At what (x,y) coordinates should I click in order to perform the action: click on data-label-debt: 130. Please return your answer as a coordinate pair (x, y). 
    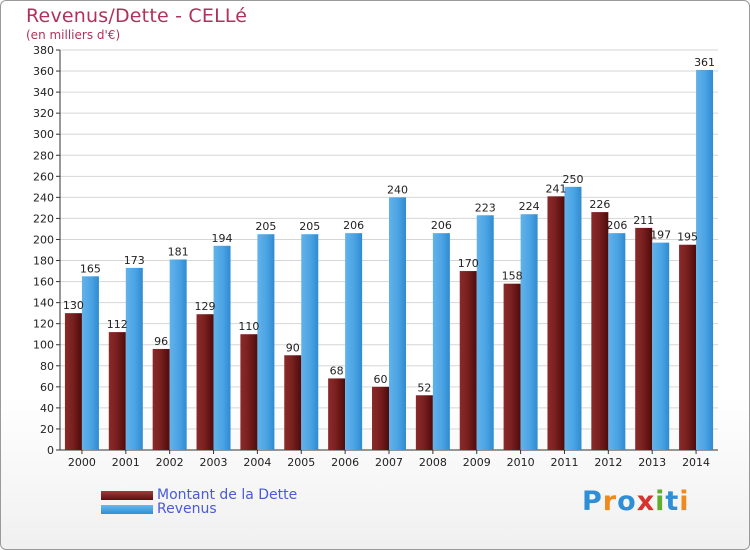
    Looking at the image, I should click on (73, 305).